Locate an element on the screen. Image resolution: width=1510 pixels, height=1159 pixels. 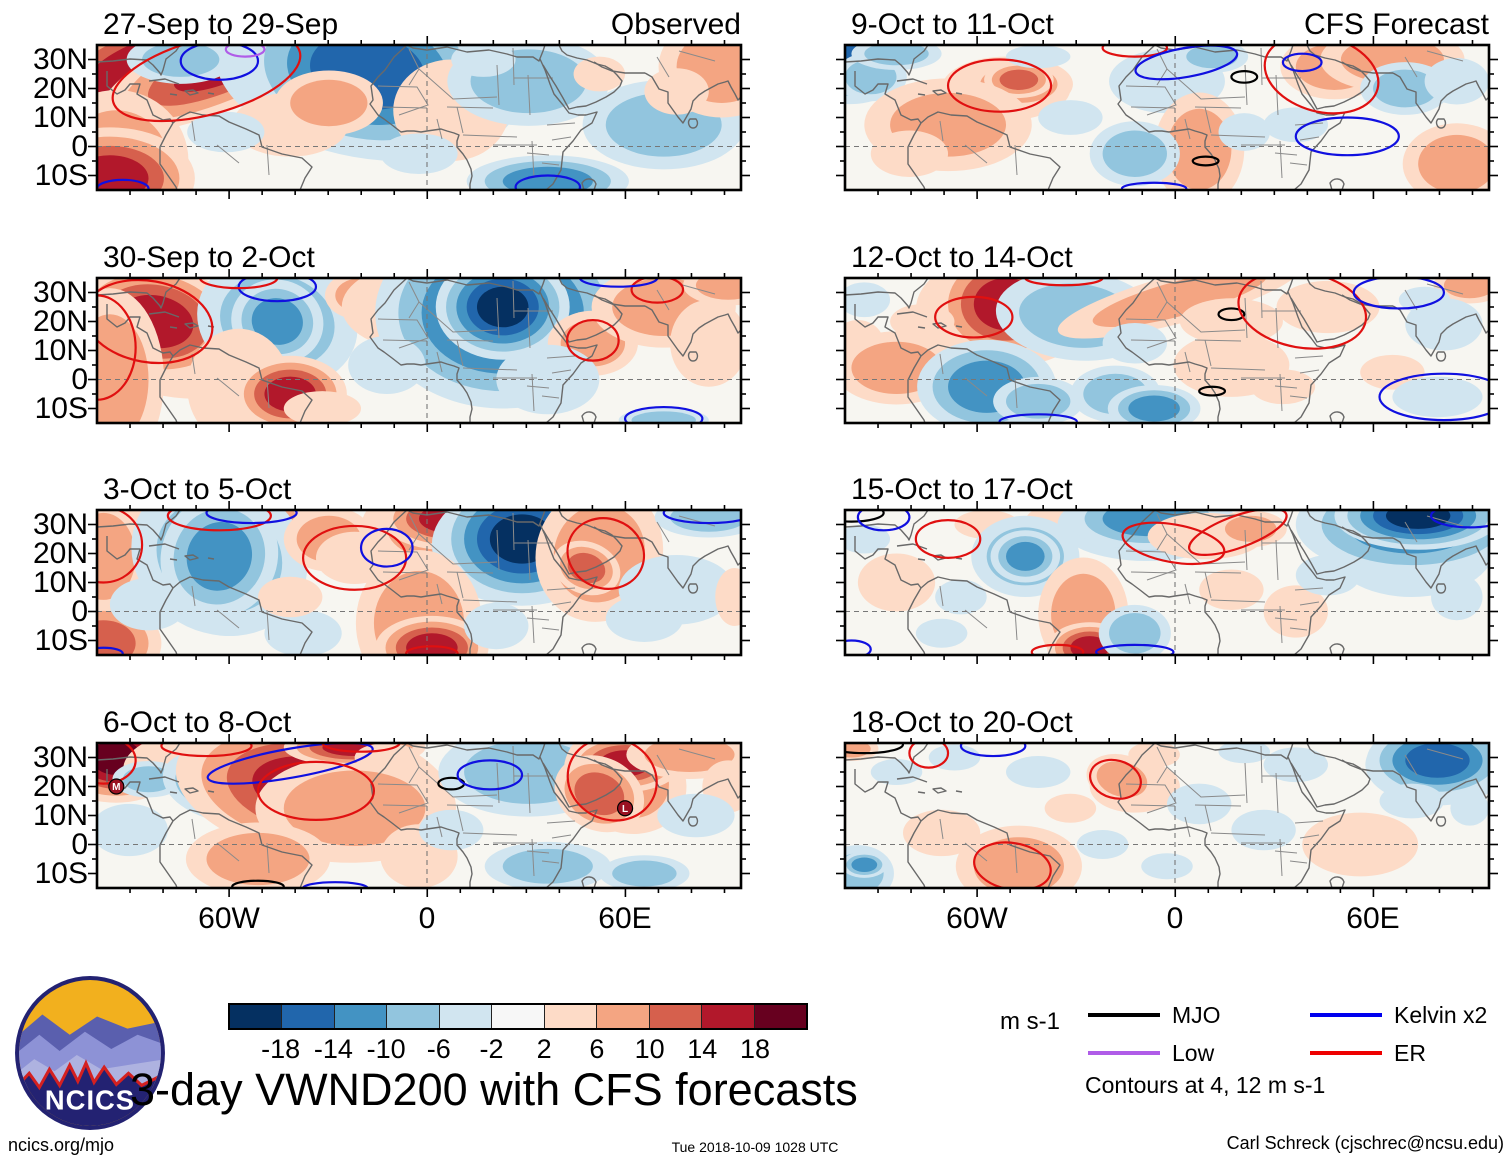
colorbar-label: 18 is located at coordinates (755, 1049).